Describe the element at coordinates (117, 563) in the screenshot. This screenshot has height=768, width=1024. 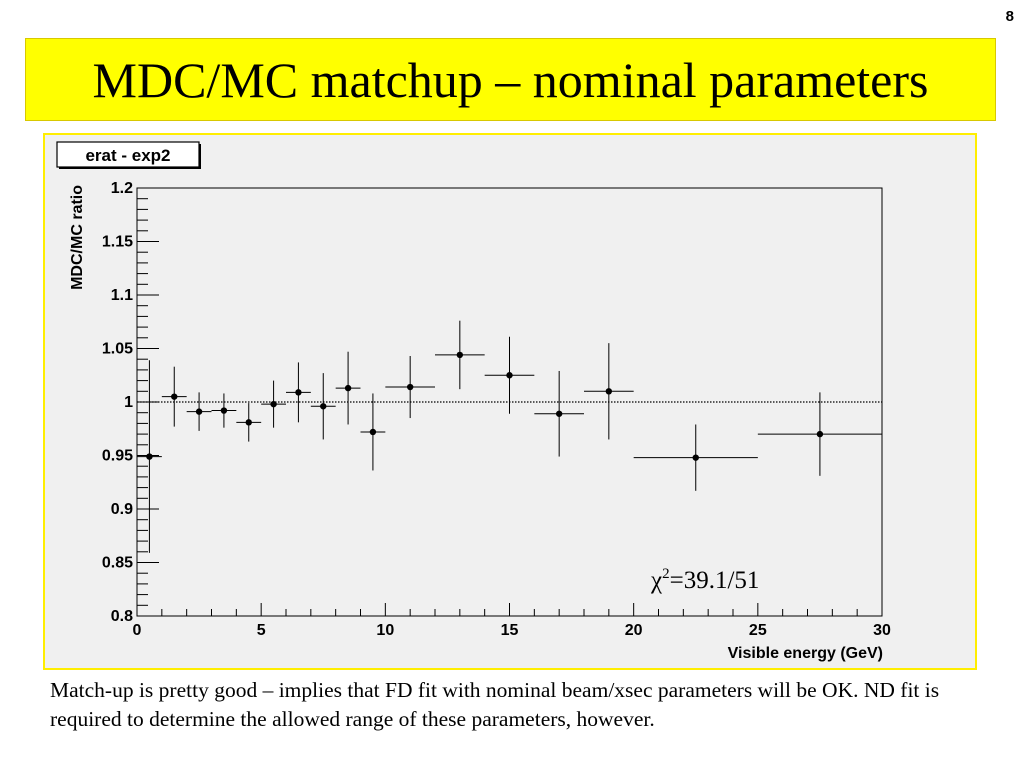
I see `y-tick-label: 0.85` at that location.